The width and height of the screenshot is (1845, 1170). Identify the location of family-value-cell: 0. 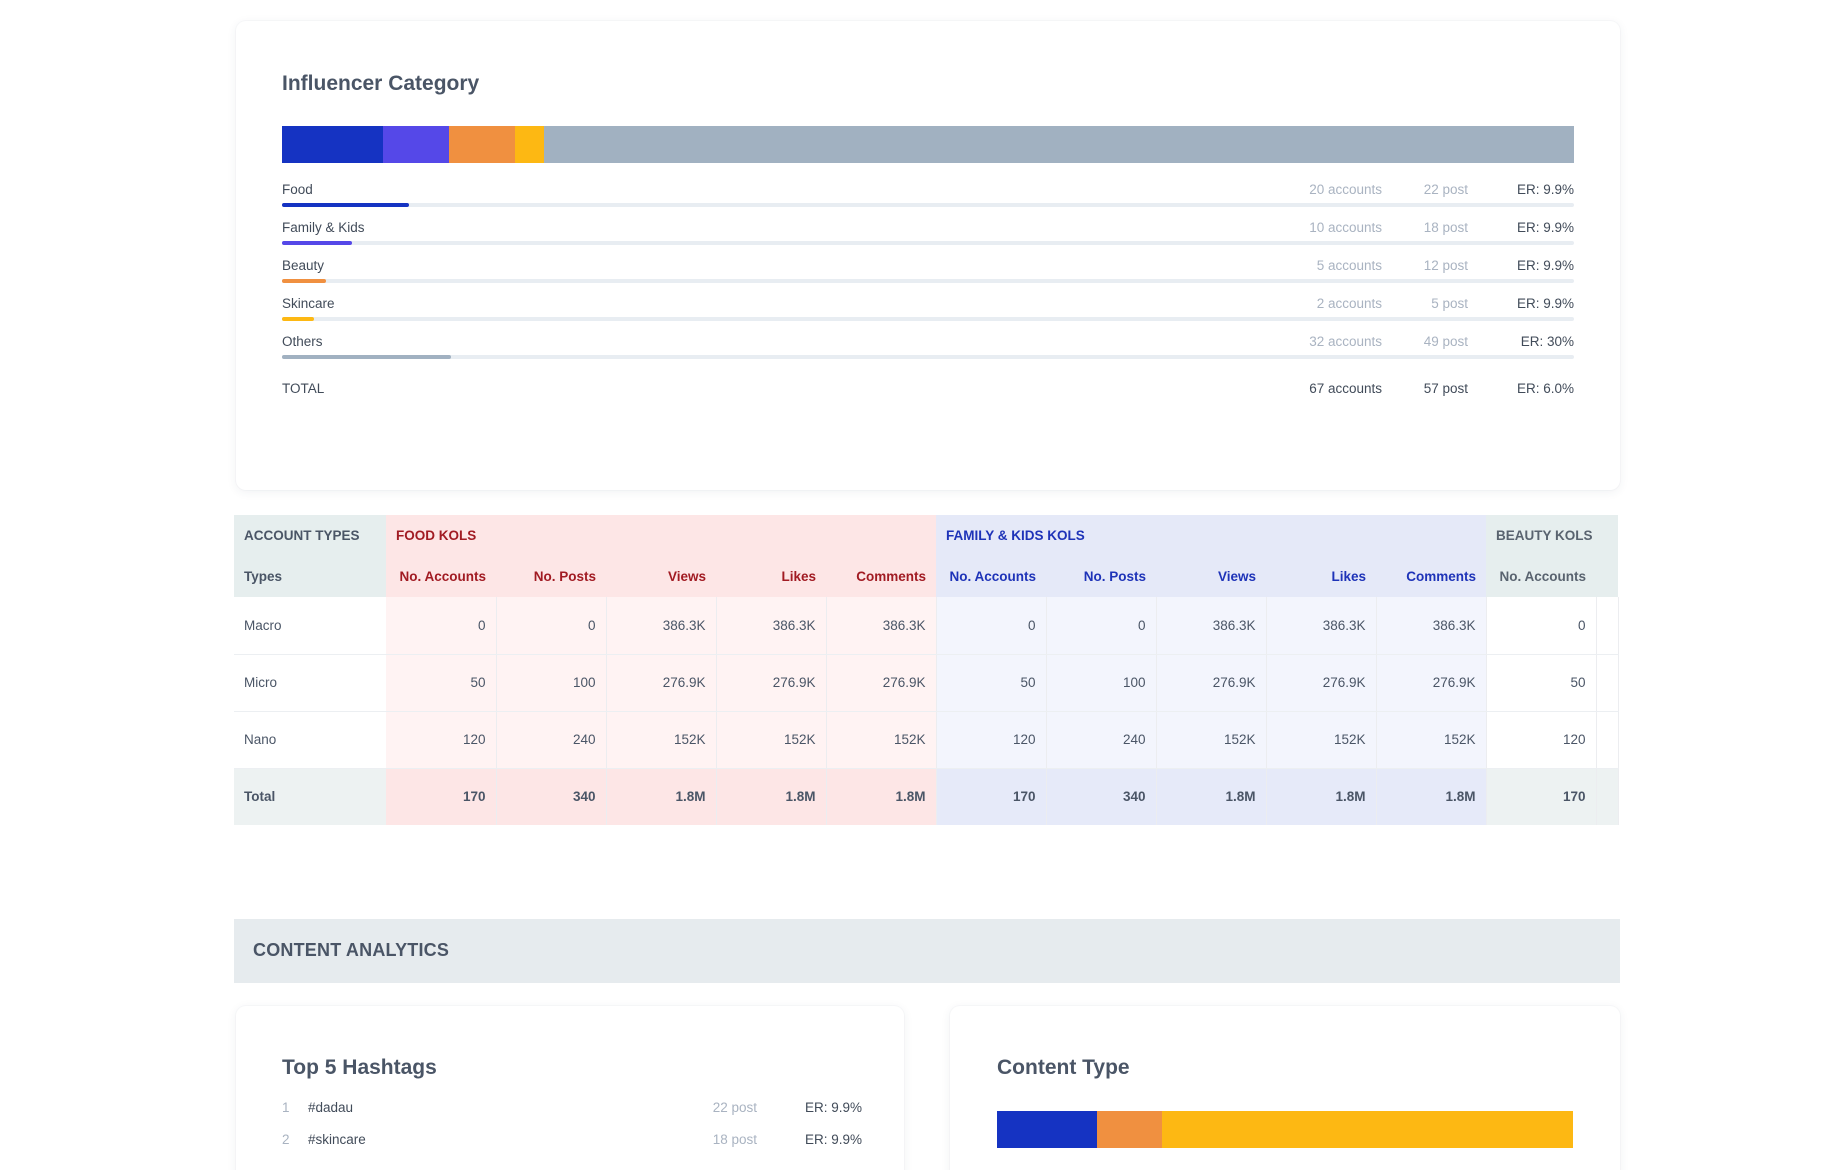
(1101, 626).